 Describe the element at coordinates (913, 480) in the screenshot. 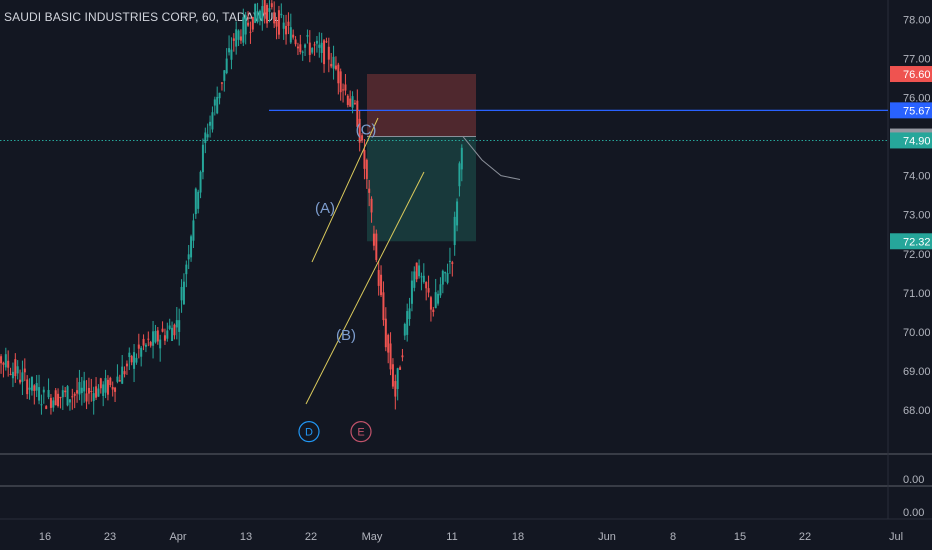

I see `indicator-value-label: 0.00` at that location.